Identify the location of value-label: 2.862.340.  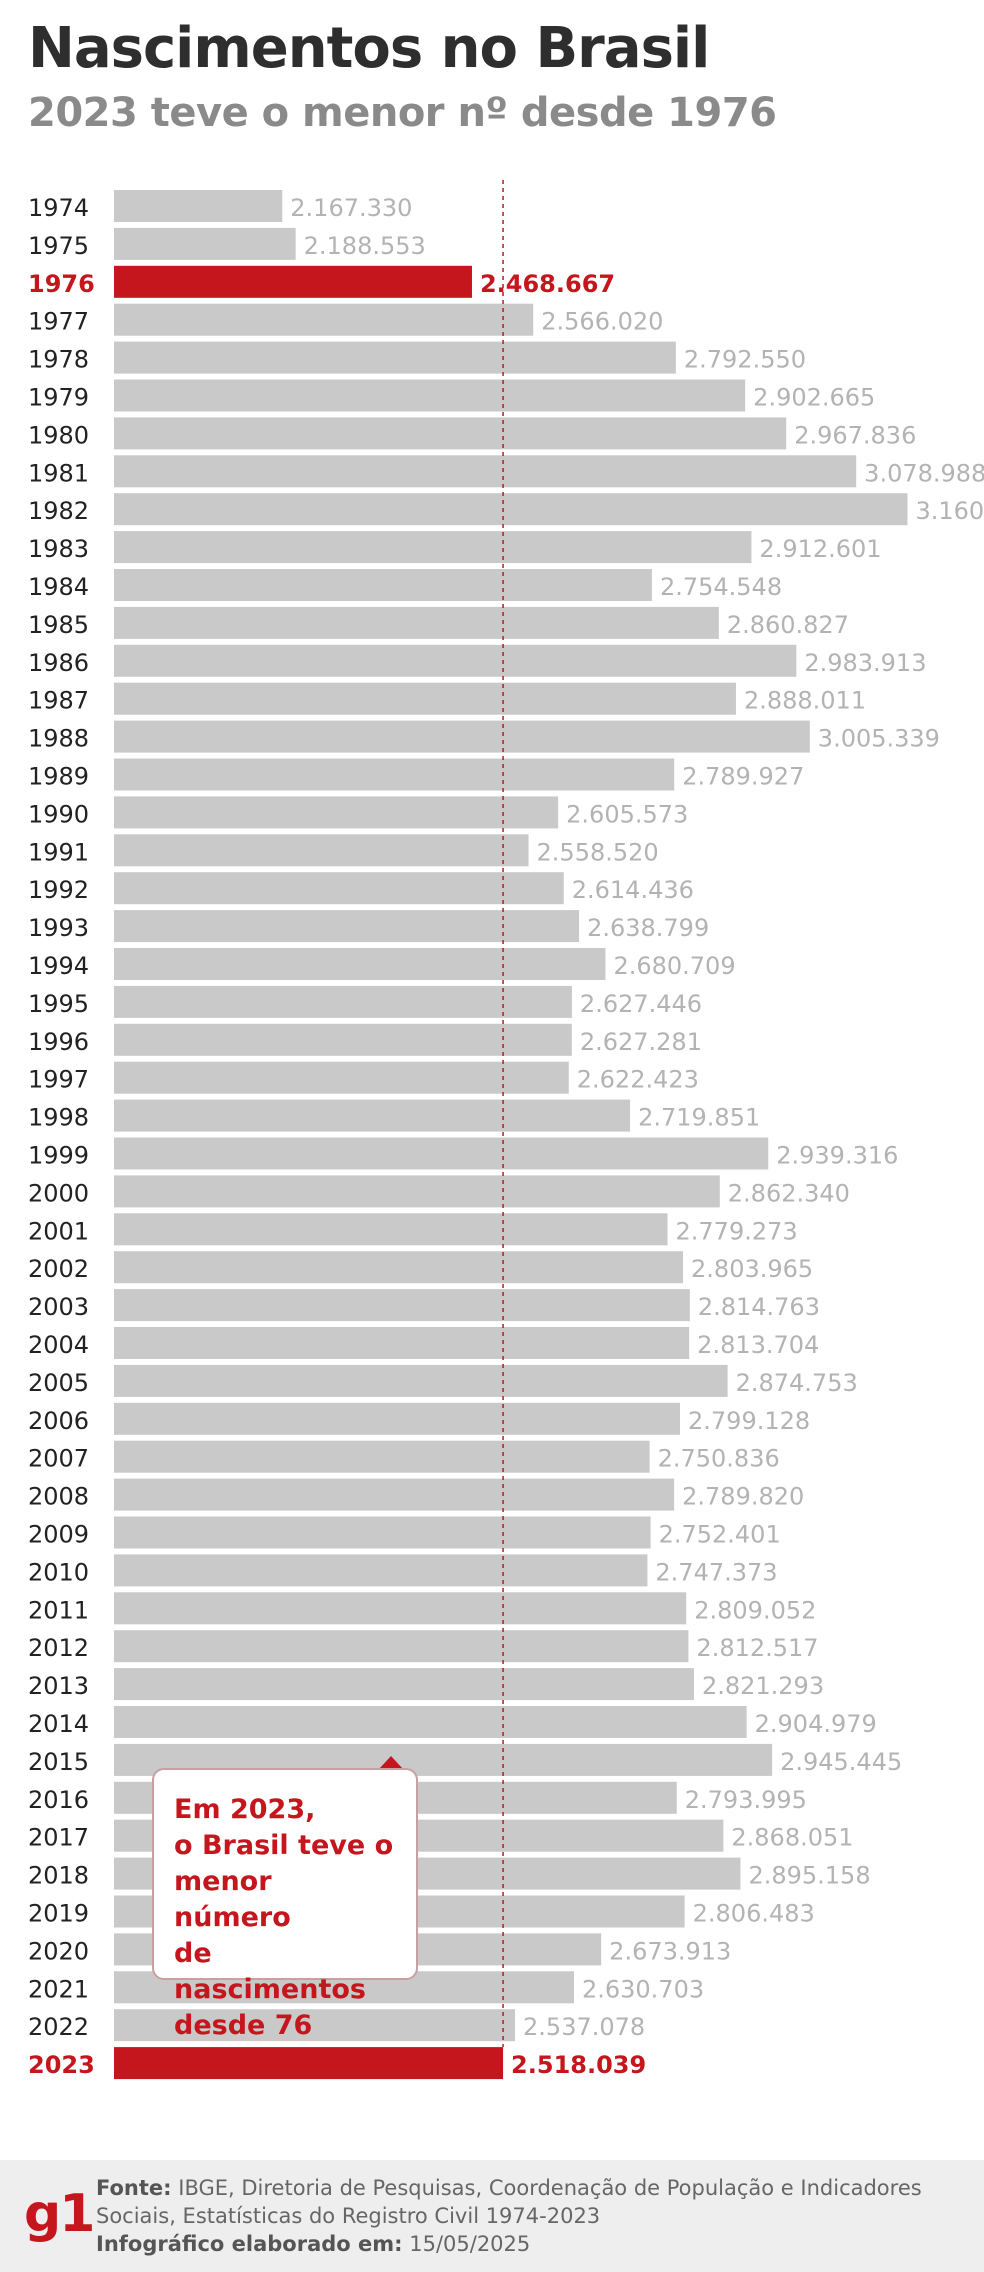
(789, 1193).